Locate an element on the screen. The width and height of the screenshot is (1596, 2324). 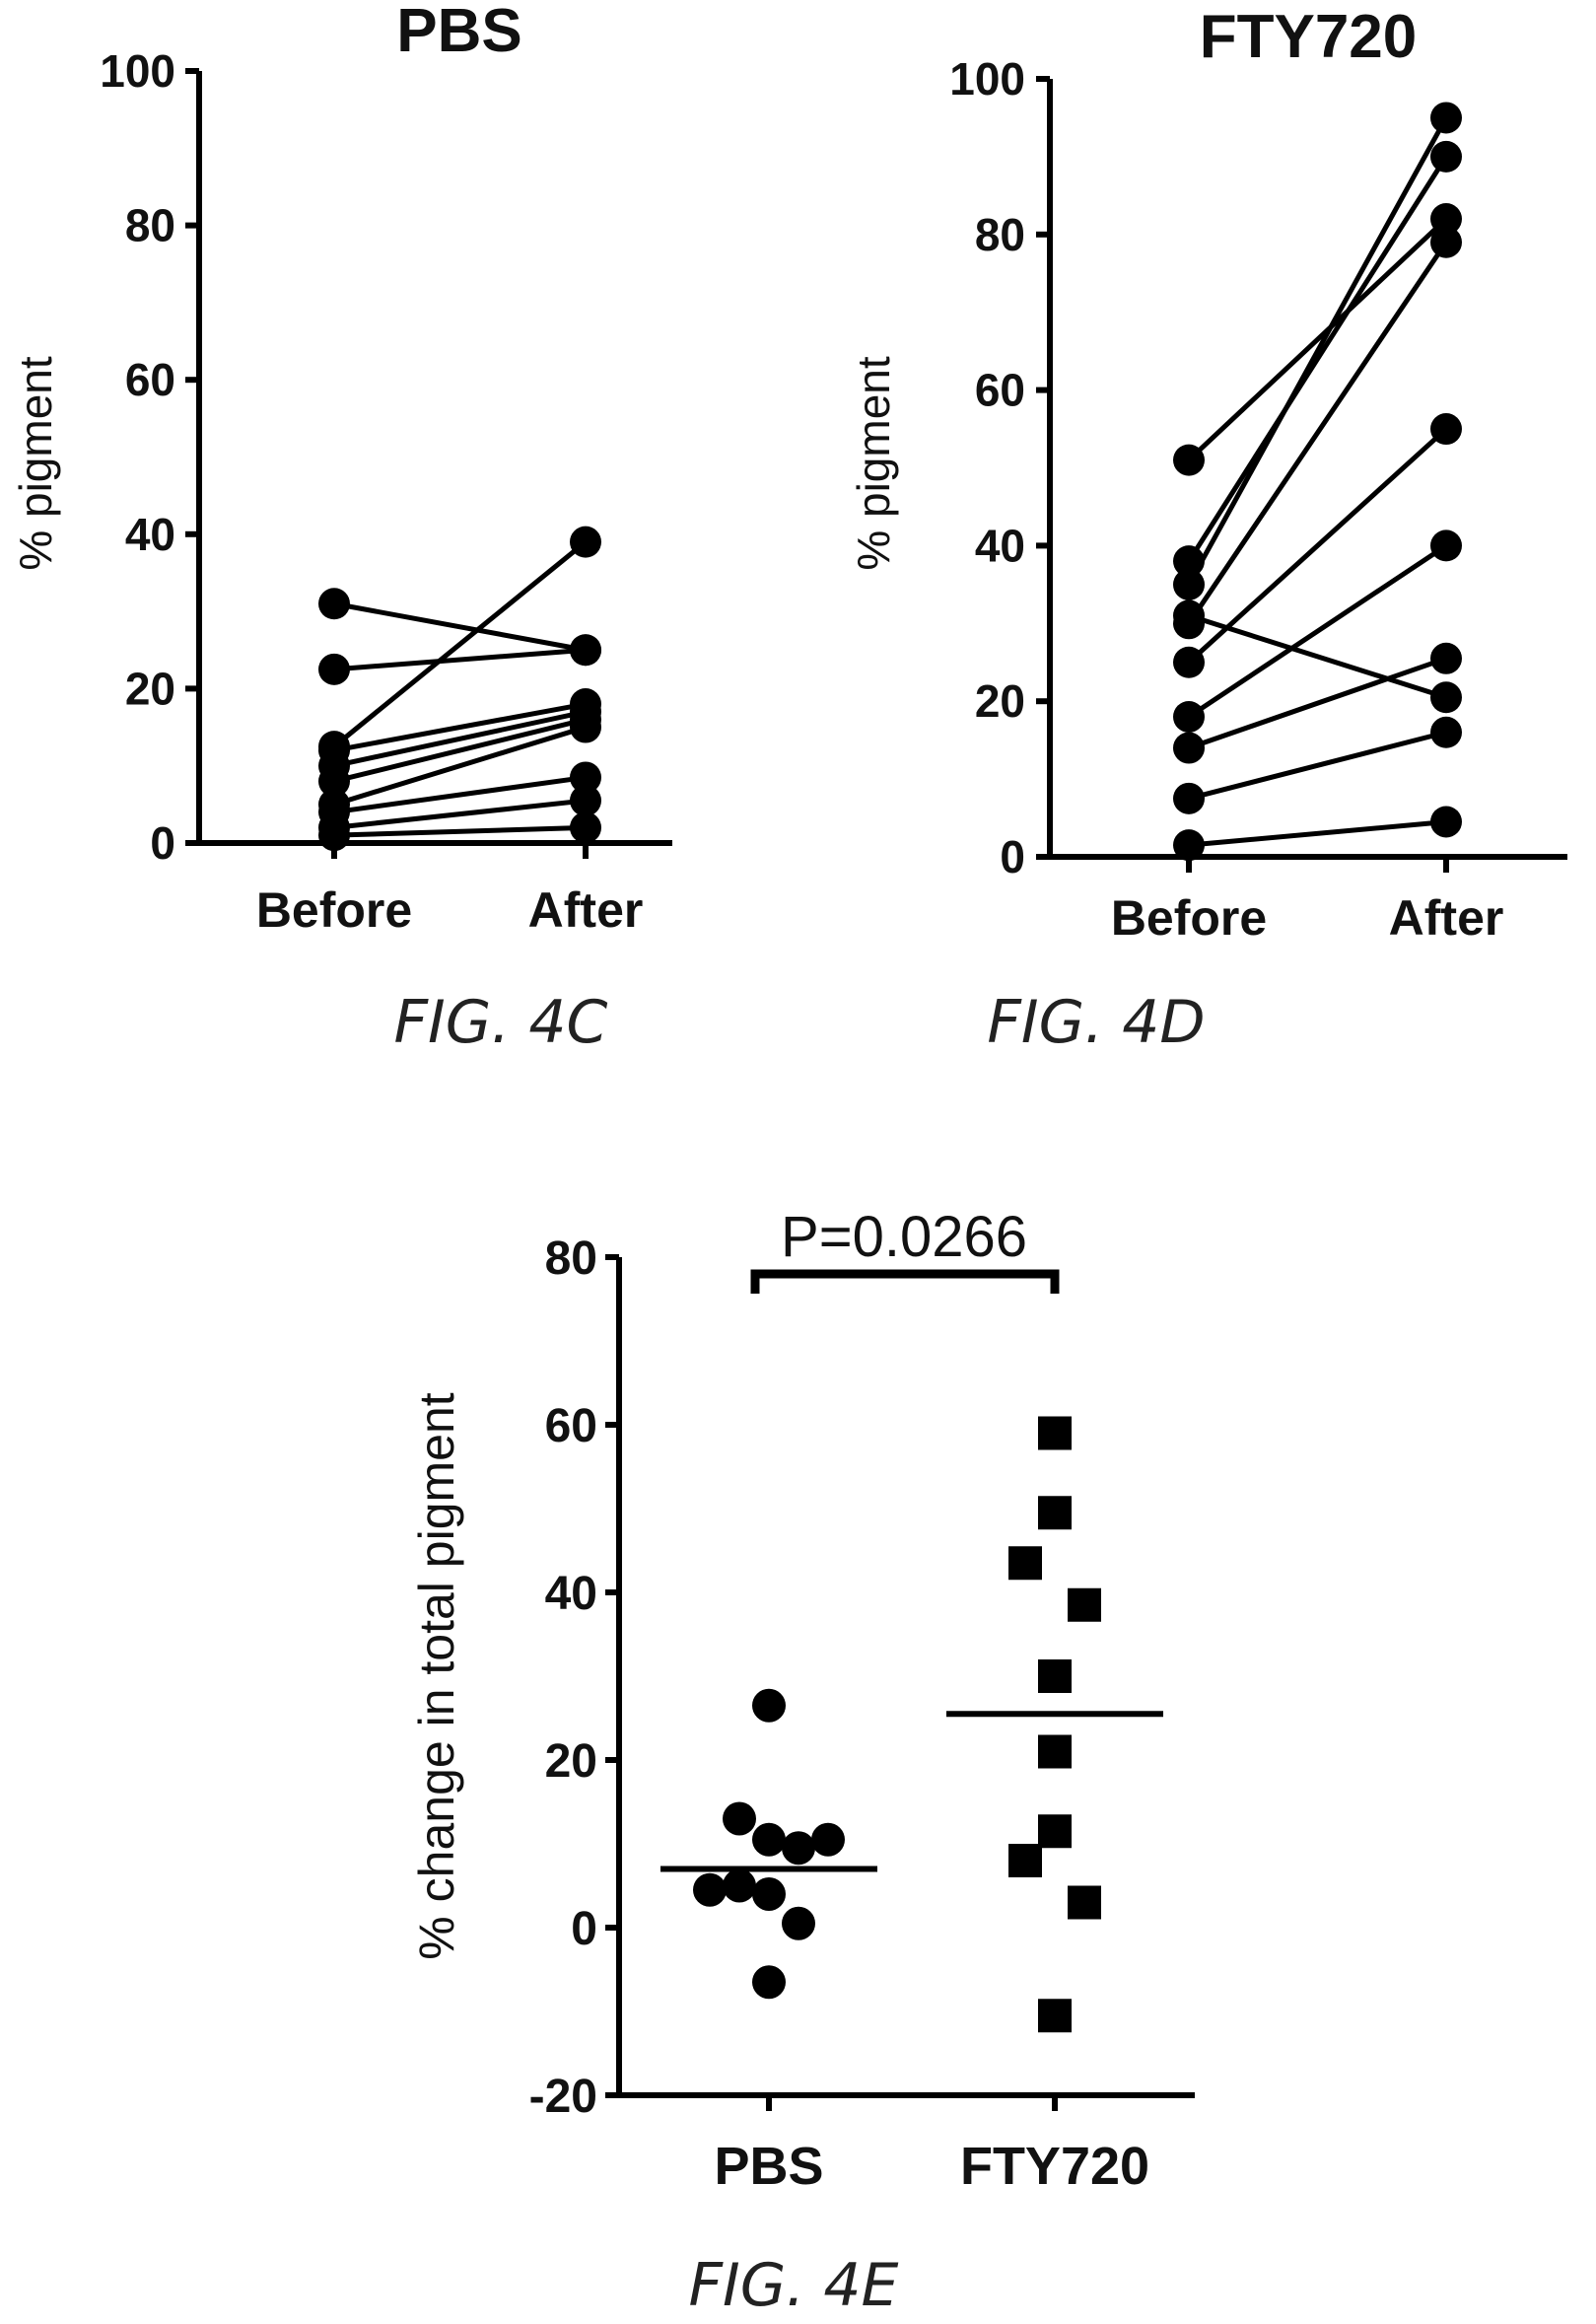
caption-fig-4c: FIG. 4C is located at coordinates (501, 1022).